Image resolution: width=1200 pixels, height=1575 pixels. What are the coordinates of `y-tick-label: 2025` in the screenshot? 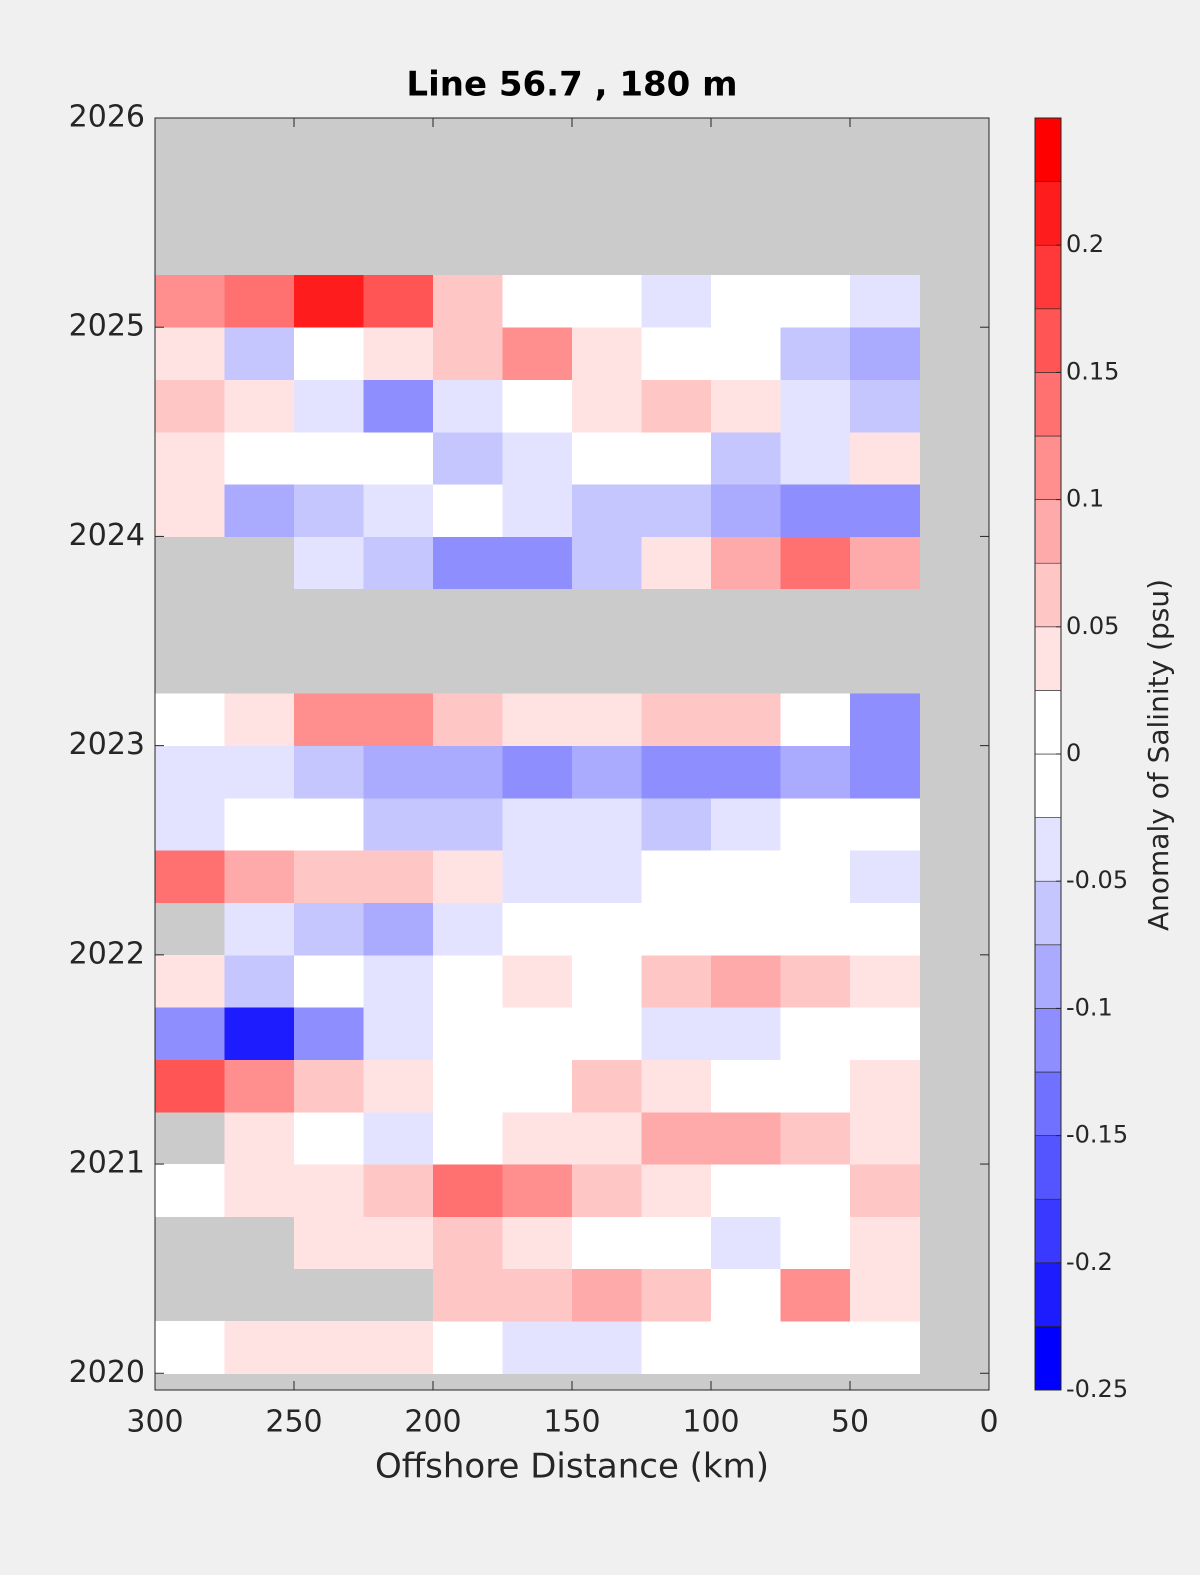 It's located at (107, 326).